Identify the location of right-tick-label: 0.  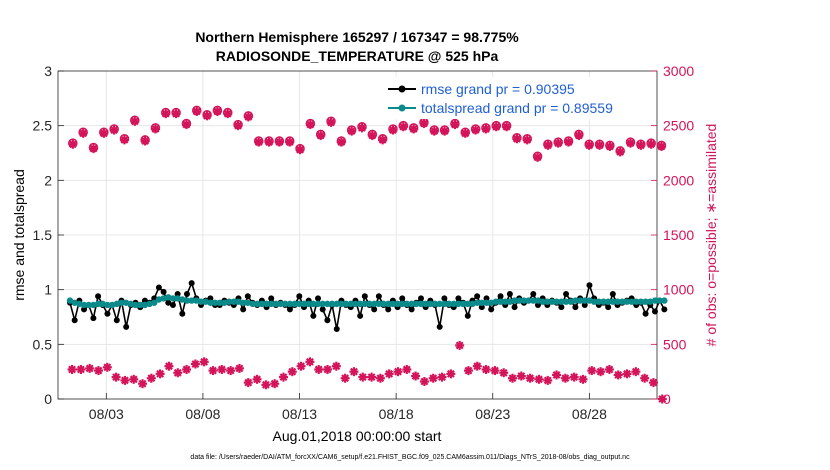
(667, 399).